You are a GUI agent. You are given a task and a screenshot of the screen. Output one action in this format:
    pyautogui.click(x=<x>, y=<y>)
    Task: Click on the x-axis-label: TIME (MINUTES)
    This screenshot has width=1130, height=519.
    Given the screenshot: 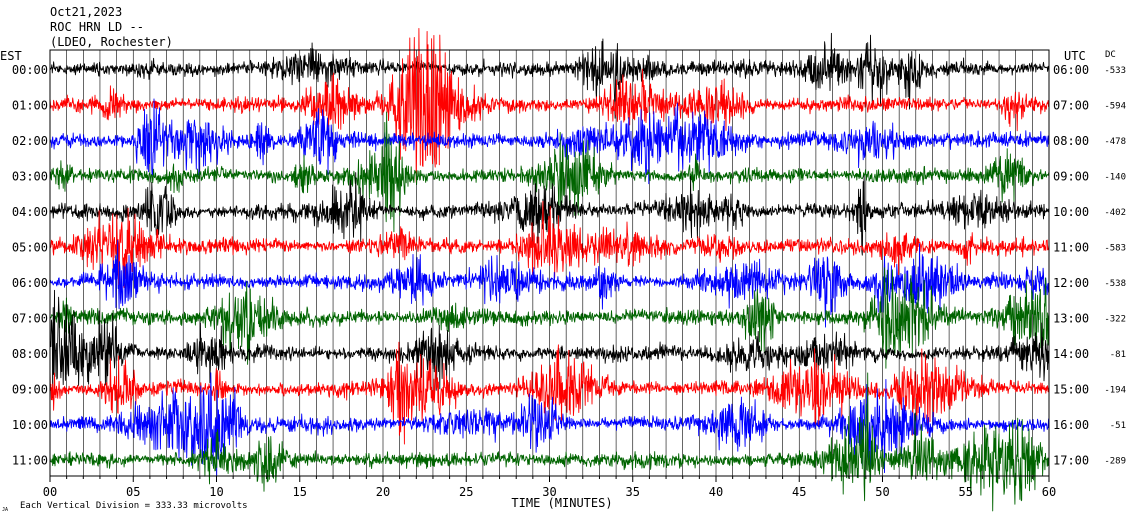 What is the action you would take?
    pyautogui.click(x=561, y=503)
    